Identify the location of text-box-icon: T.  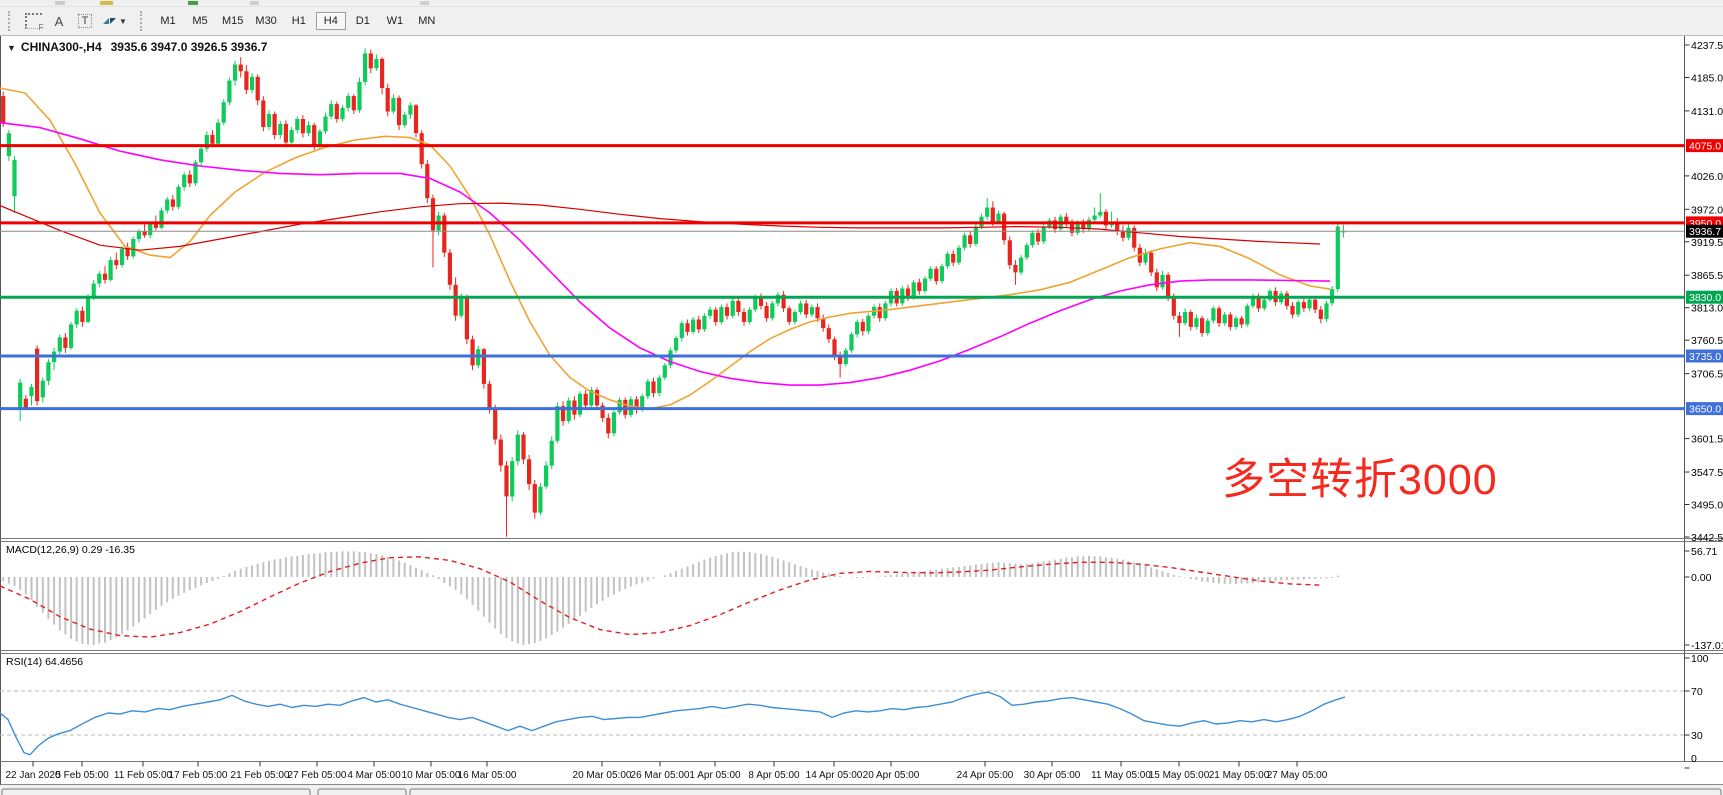
(85, 21).